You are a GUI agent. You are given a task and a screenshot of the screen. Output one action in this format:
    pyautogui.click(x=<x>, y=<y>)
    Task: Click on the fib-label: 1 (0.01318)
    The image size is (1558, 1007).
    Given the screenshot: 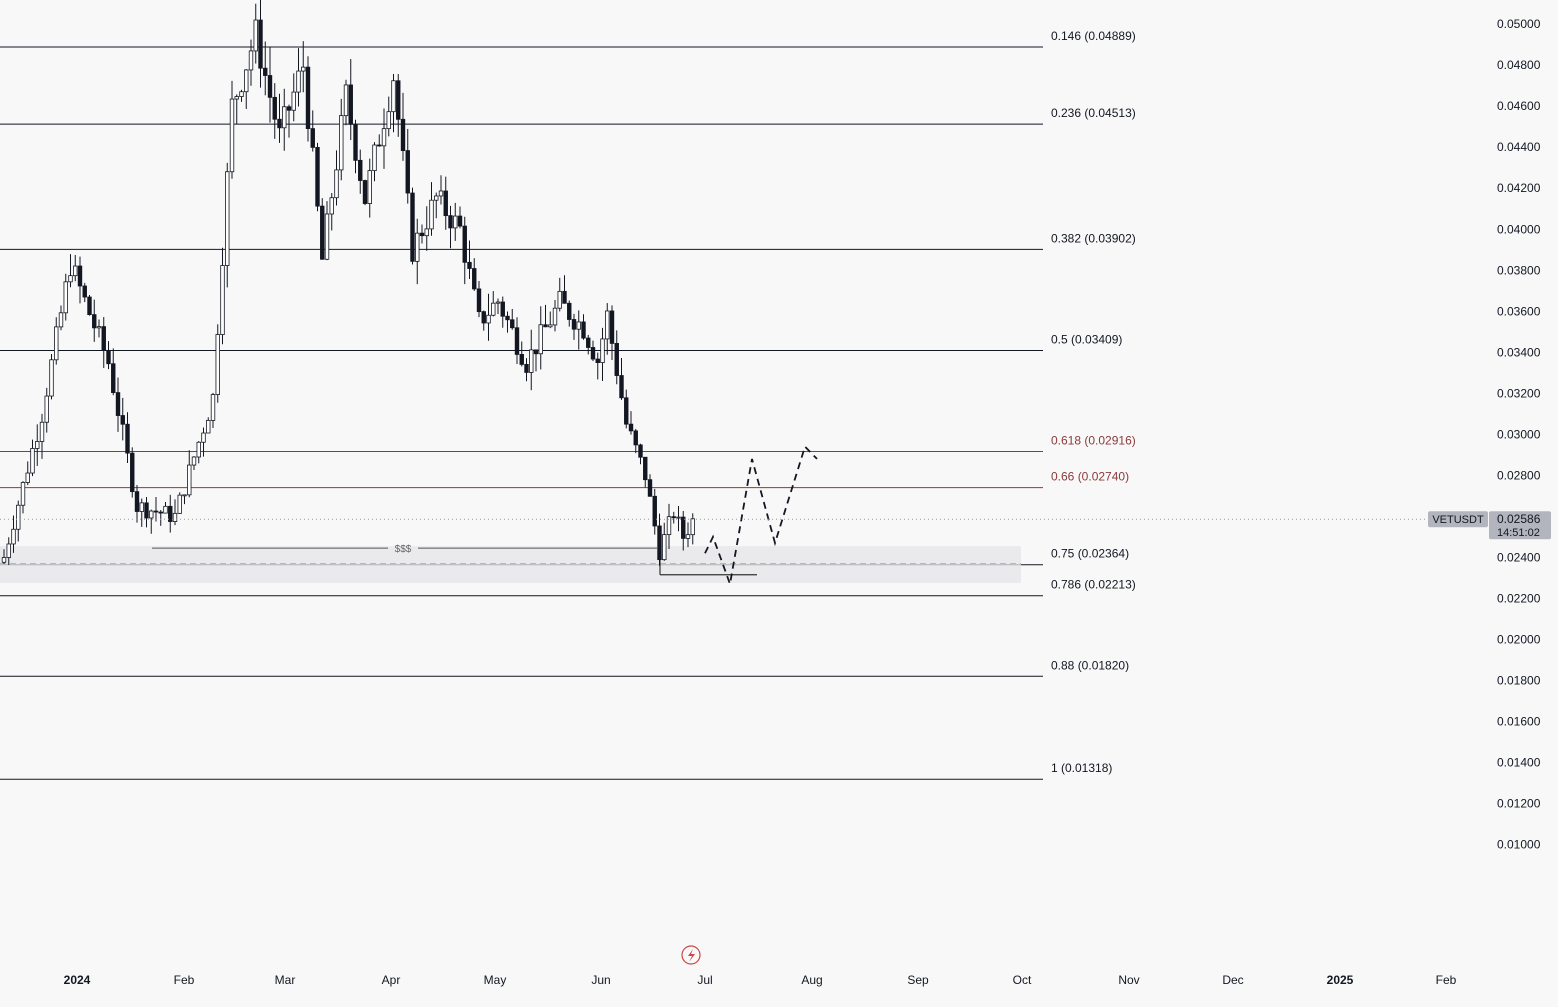 What is the action you would take?
    pyautogui.click(x=1081, y=768)
    